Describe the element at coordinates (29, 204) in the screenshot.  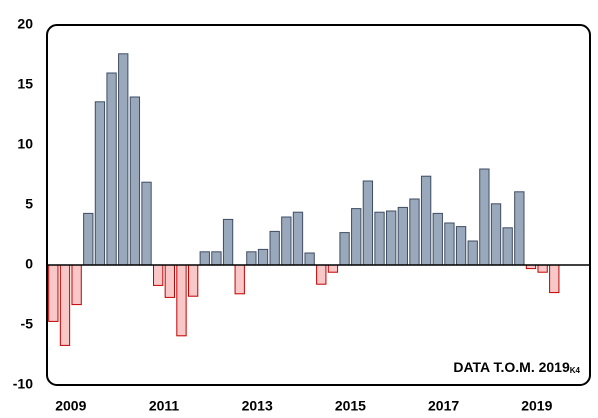
I see `y-tick-label: 5` at that location.